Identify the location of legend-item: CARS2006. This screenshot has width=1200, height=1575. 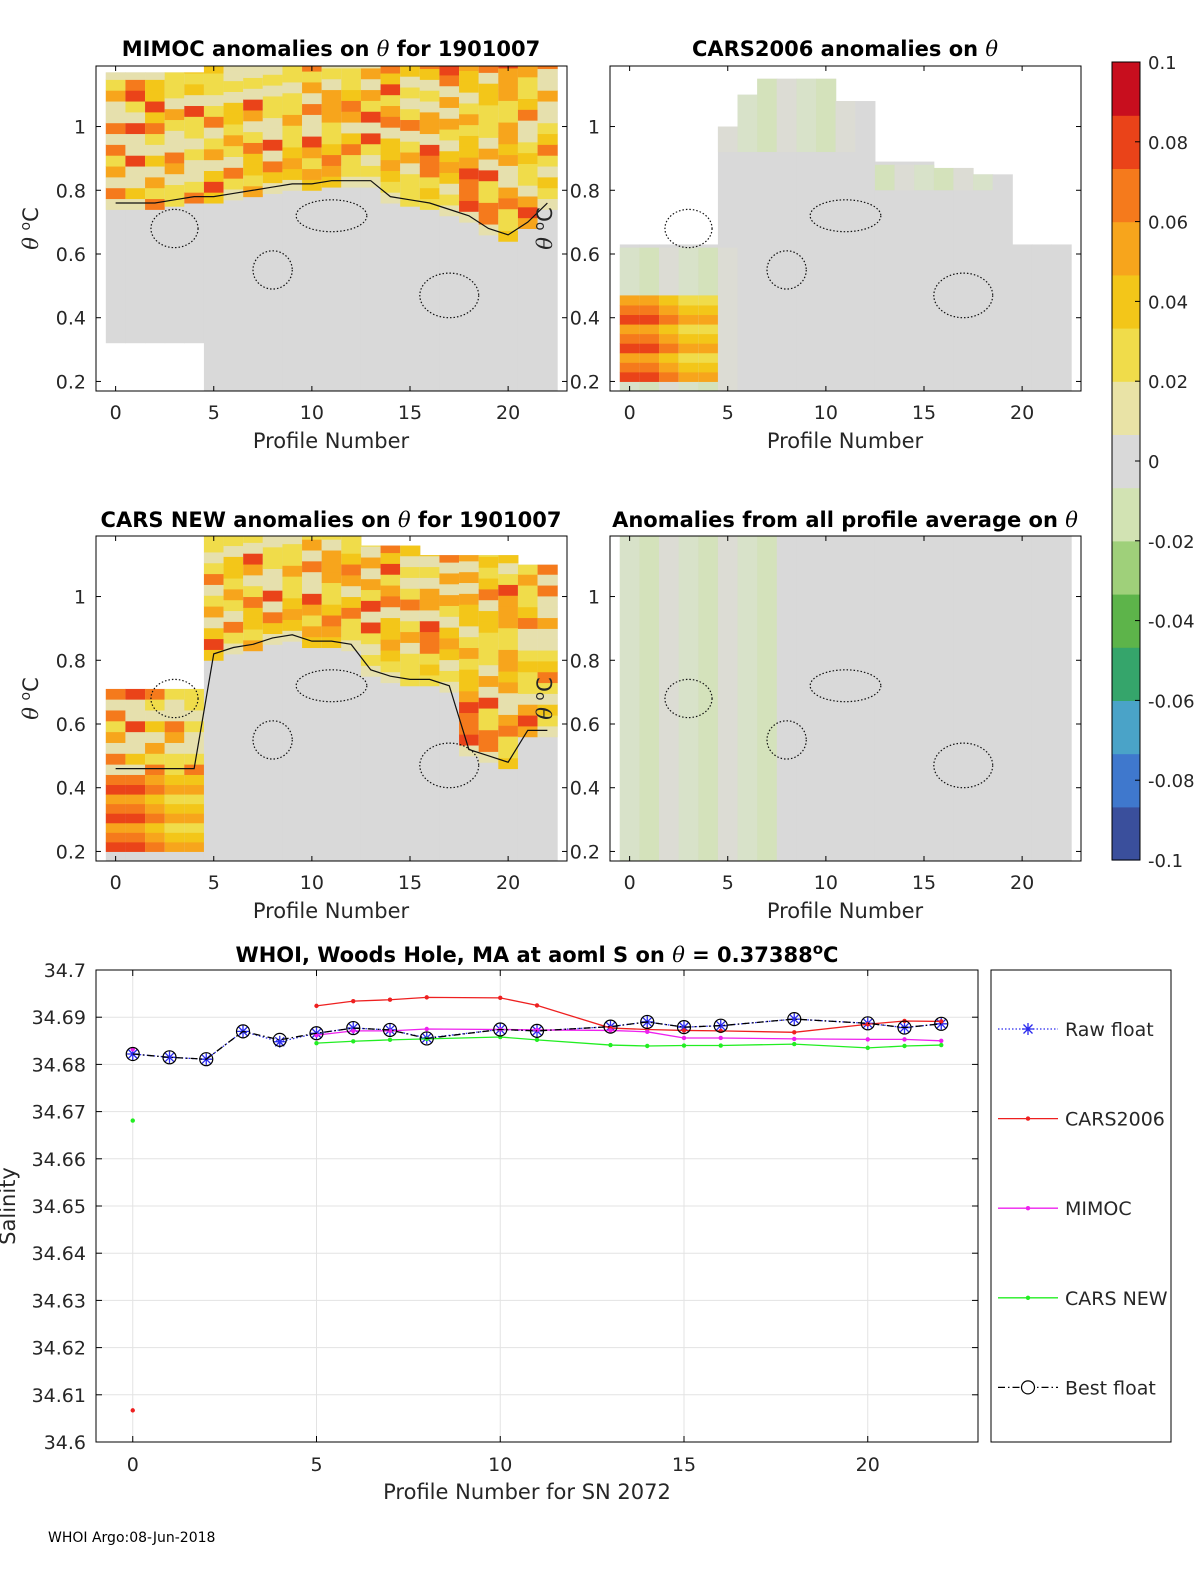
(1081, 1120).